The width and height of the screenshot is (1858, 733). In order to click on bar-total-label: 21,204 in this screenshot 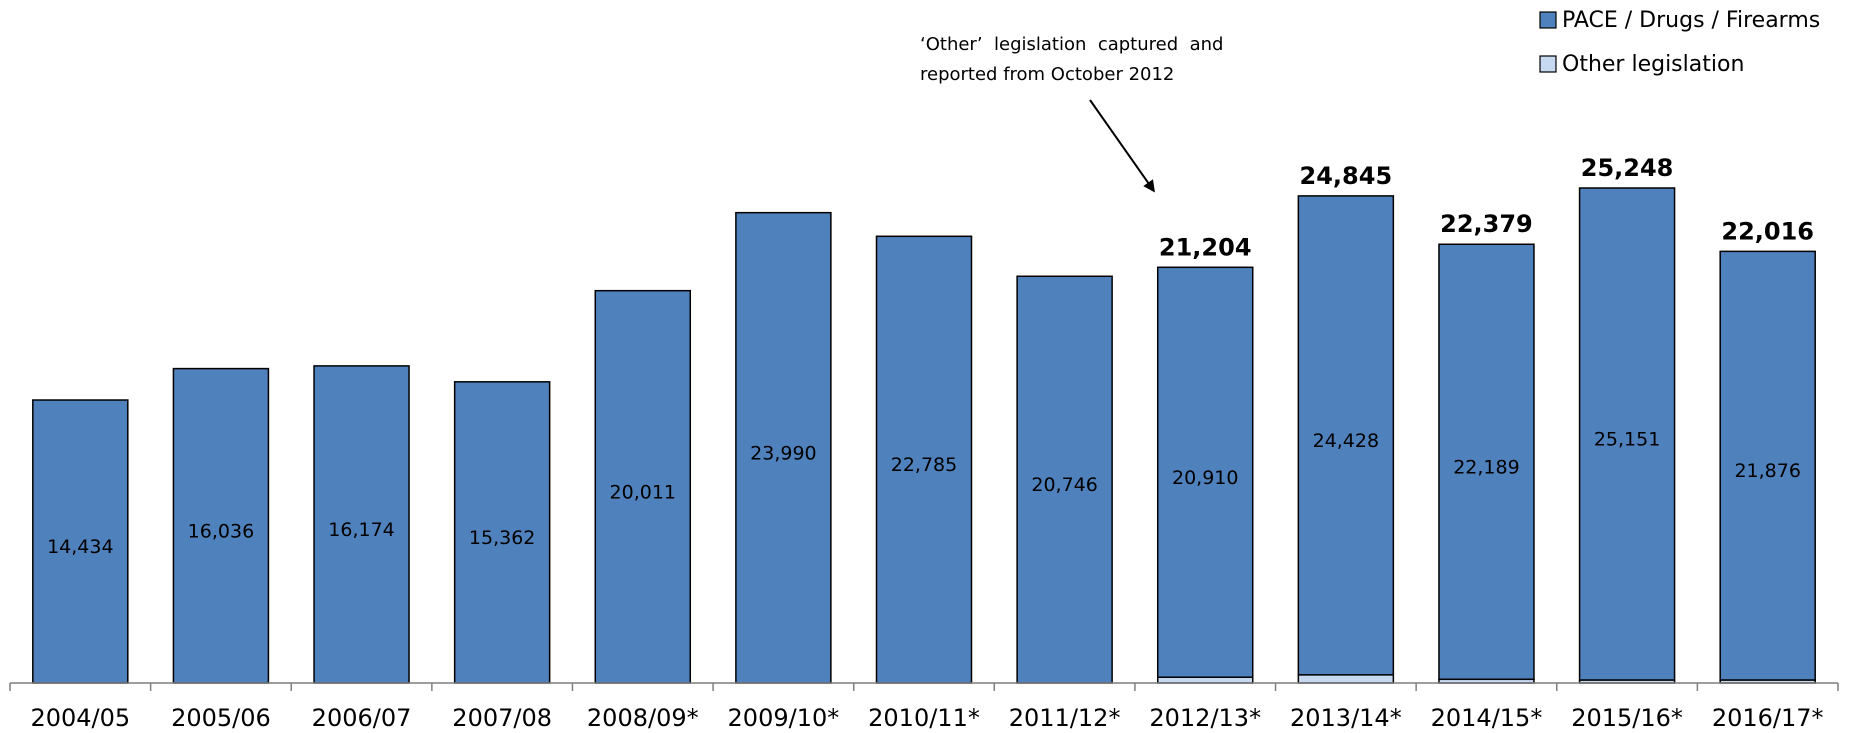, I will do `click(1205, 247)`.